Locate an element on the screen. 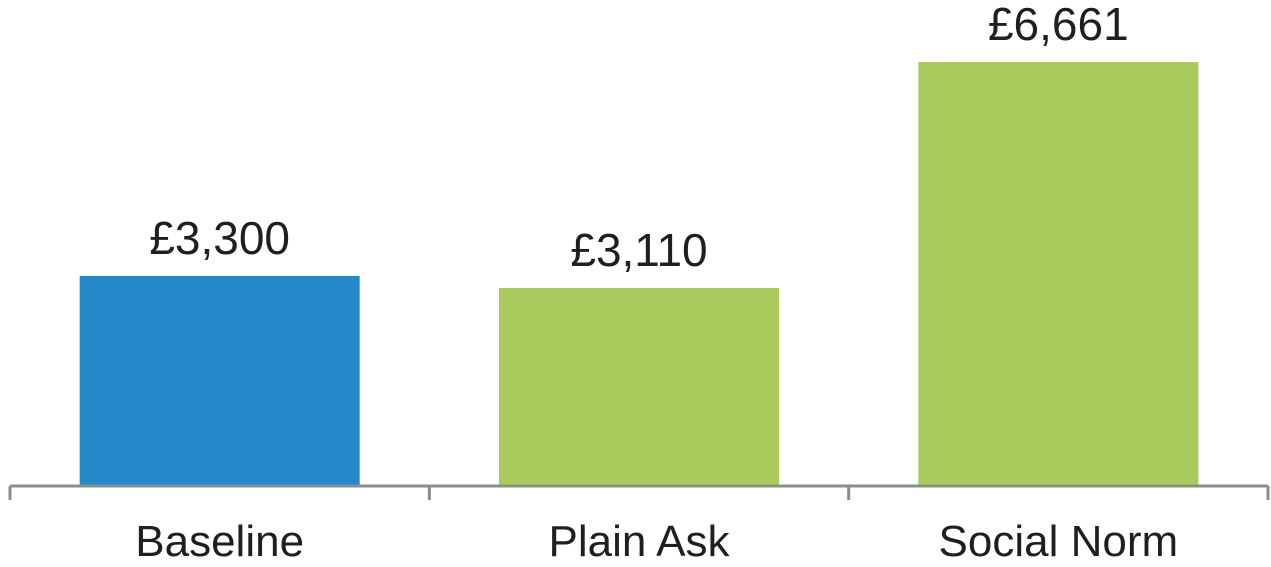 The width and height of the screenshot is (1271, 567). category-label-plain-ask: Plain Ask is located at coordinates (640, 541).